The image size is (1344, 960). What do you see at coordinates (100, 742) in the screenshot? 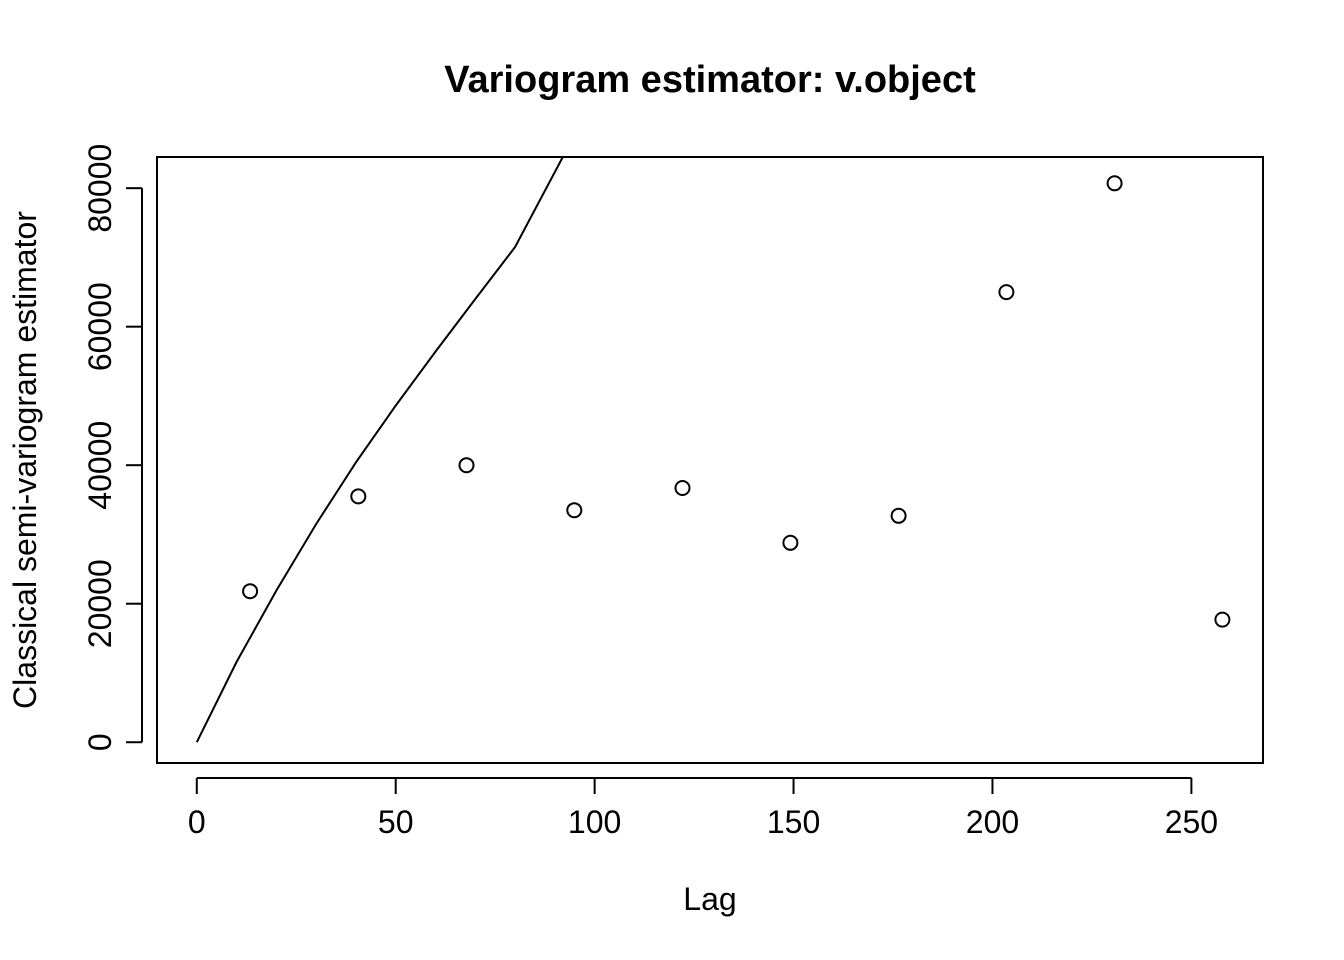
I see `y-tick-label: 0` at bounding box center [100, 742].